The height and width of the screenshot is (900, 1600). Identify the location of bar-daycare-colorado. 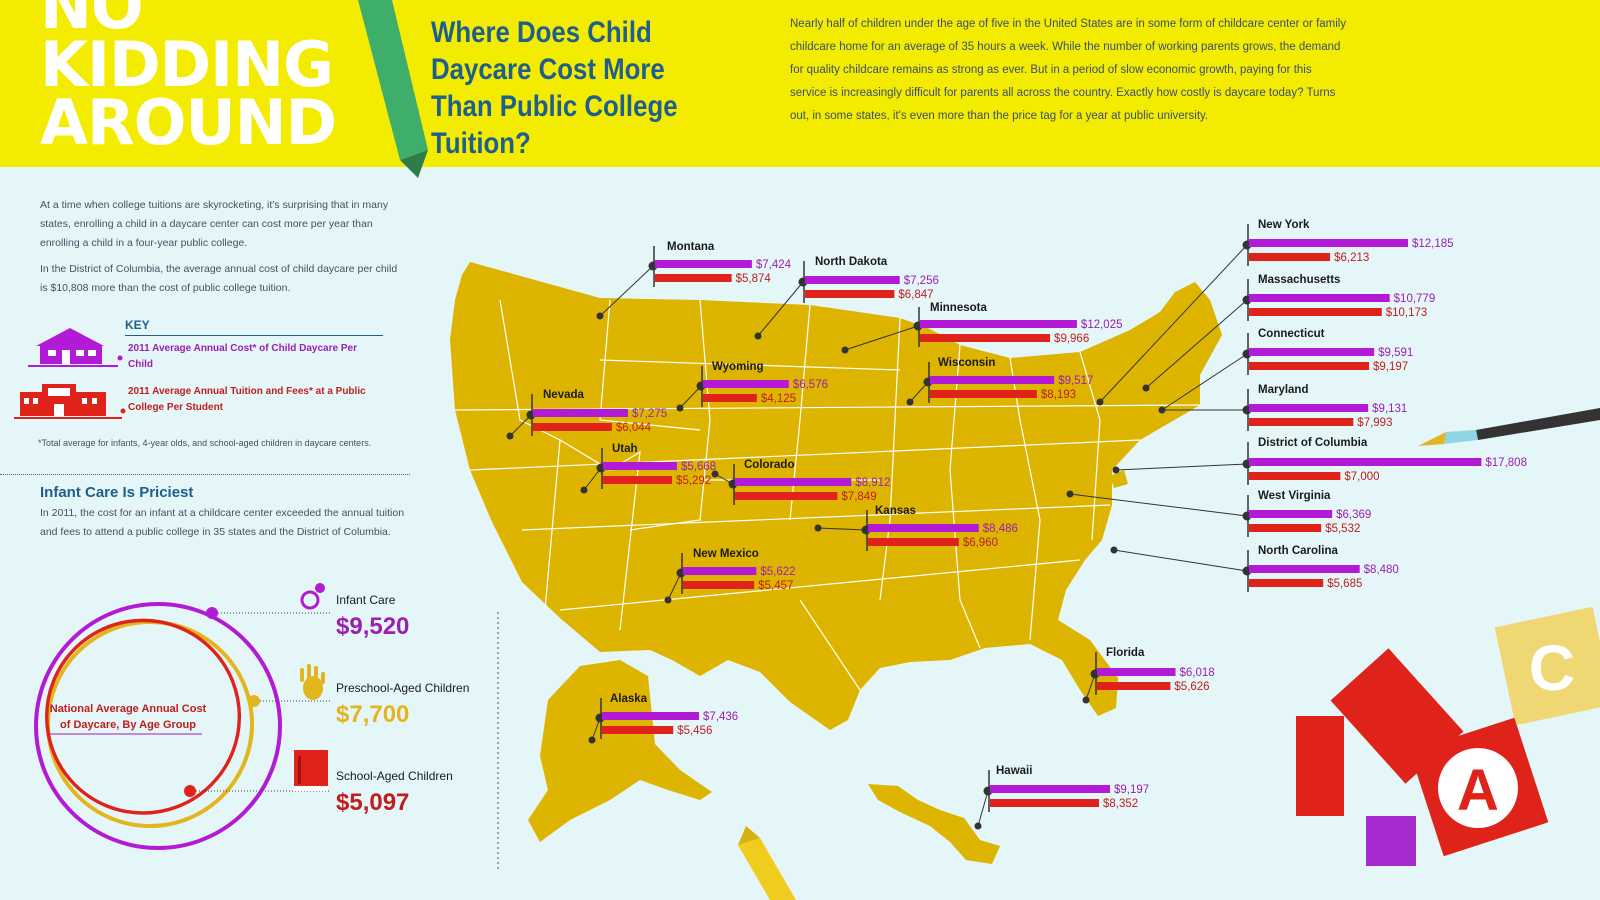
(793, 482).